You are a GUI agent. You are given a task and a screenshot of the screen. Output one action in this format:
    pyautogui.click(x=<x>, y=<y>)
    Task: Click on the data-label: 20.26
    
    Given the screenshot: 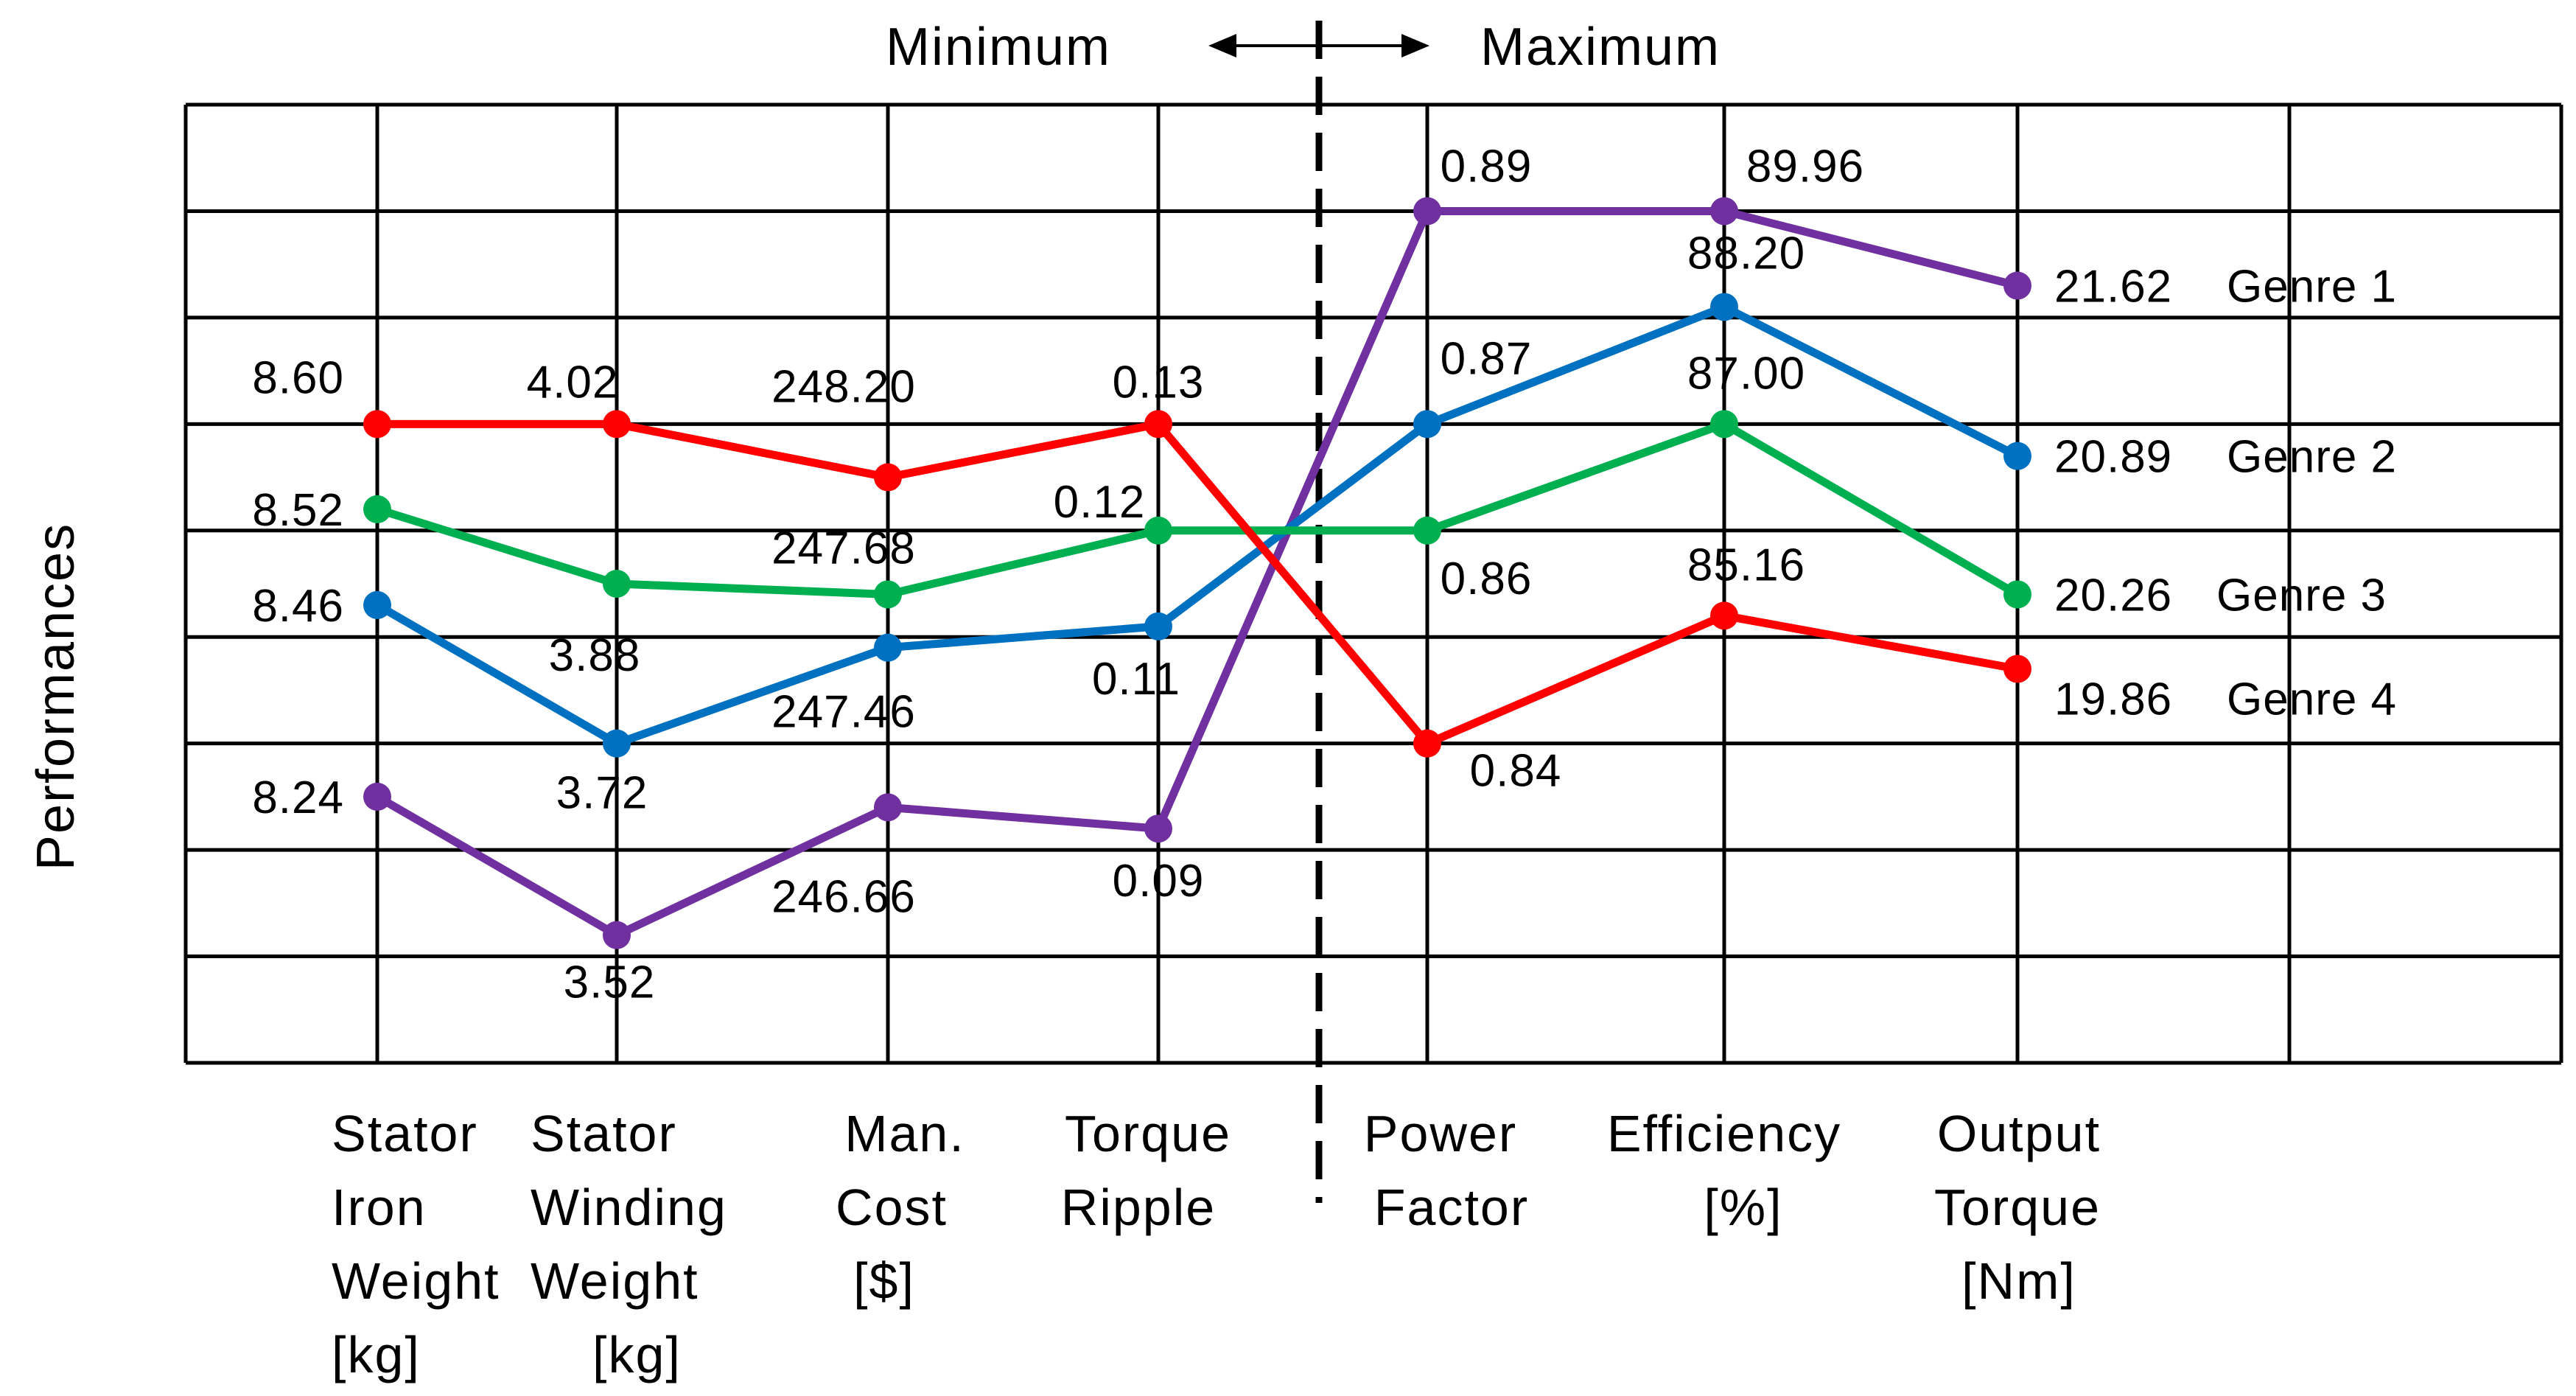 What is the action you would take?
    pyautogui.click(x=2113, y=595)
    